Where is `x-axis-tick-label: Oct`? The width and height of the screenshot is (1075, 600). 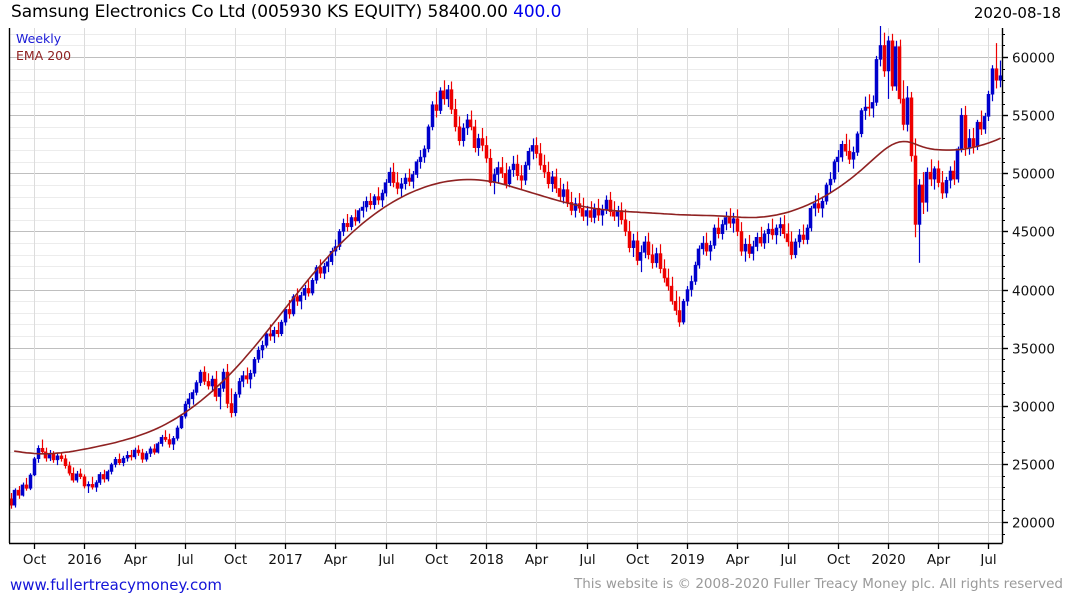
x-axis-tick-label: Oct is located at coordinates (235, 559).